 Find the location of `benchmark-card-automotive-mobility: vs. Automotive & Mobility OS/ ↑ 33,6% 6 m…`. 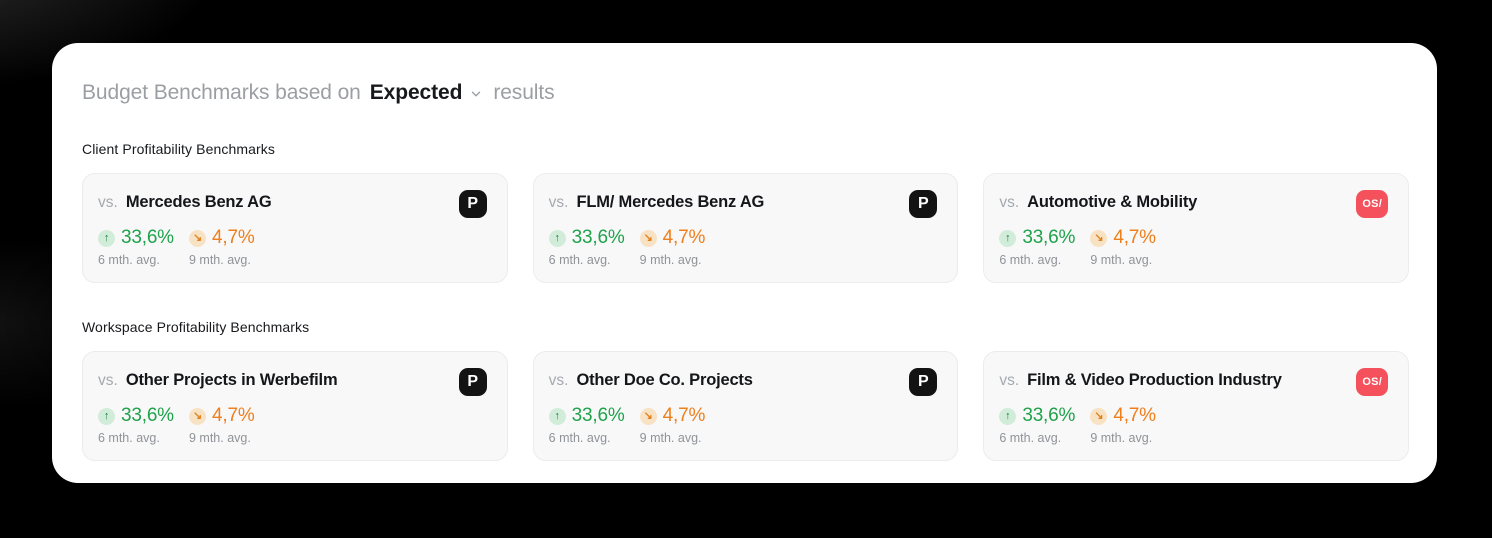

benchmark-card-automotive-mobility: vs. Automotive & Mobility OS/ ↑ 33,6% 6 m… is located at coordinates (1196, 228).